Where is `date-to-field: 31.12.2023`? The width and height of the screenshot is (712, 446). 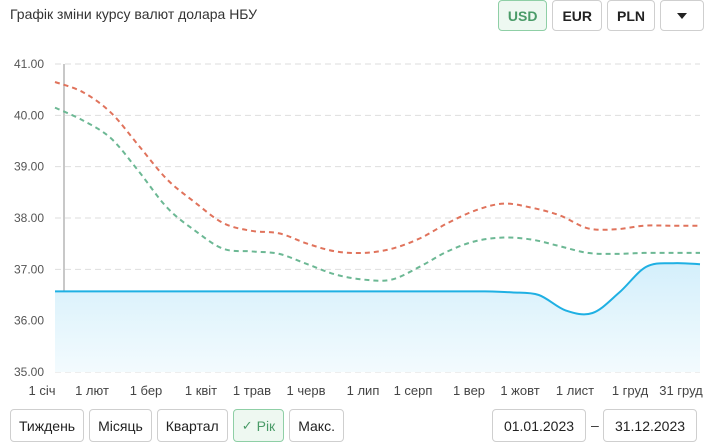 date-to-field: 31.12.2023 is located at coordinates (650, 425).